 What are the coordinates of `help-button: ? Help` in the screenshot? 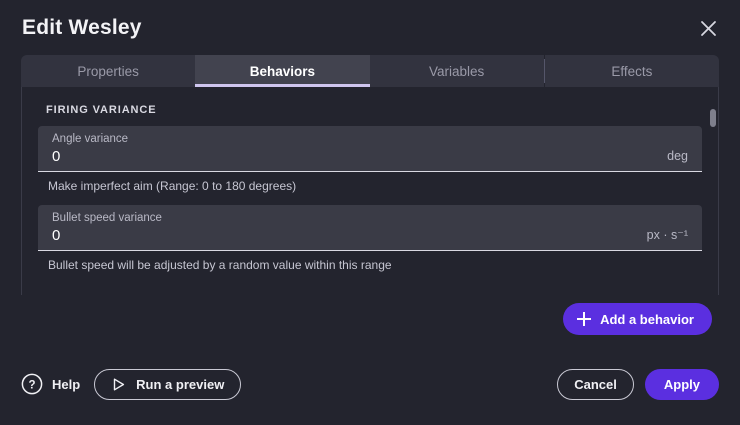 It's located at (50, 384).